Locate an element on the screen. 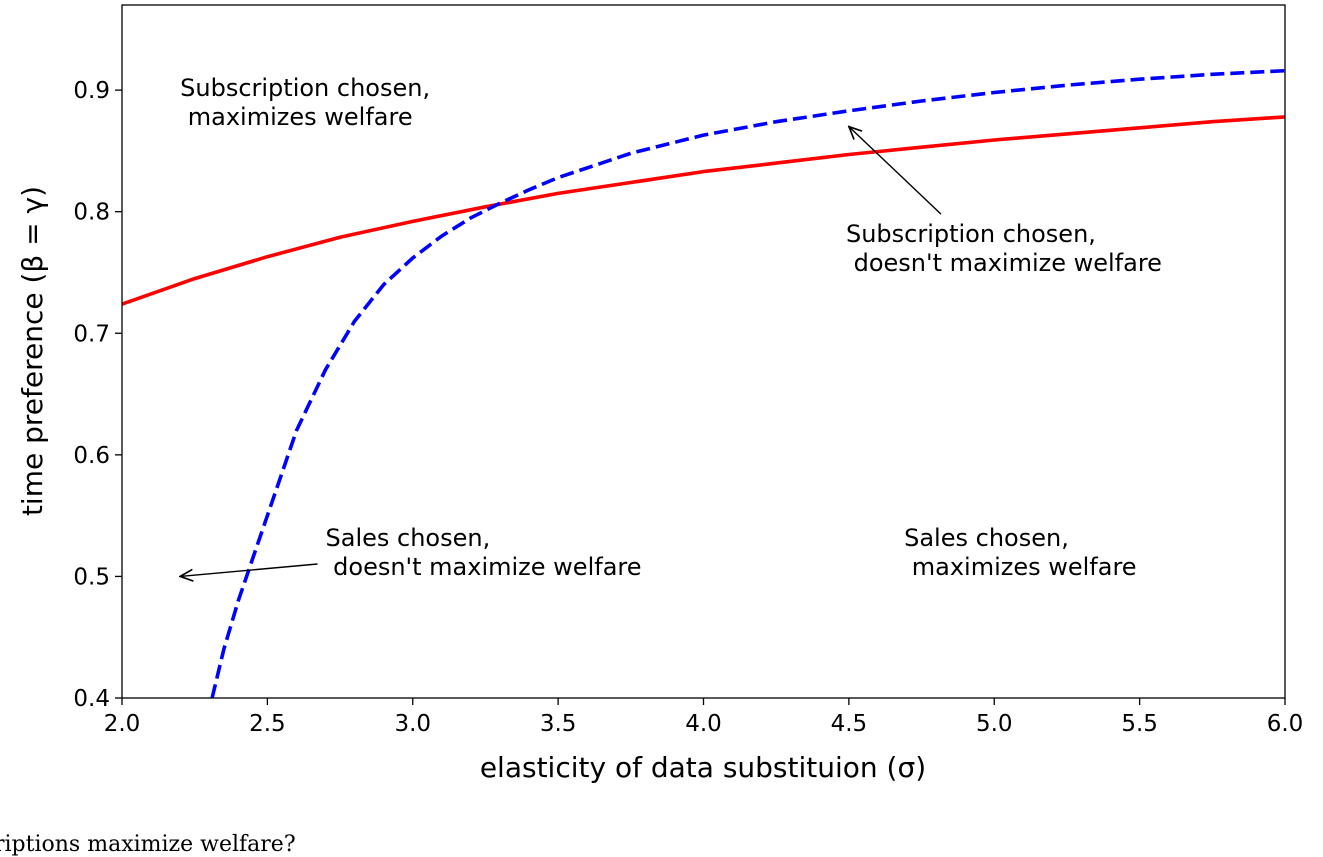  y-tick-label: 0.5 is located at coordinates (91, 577).